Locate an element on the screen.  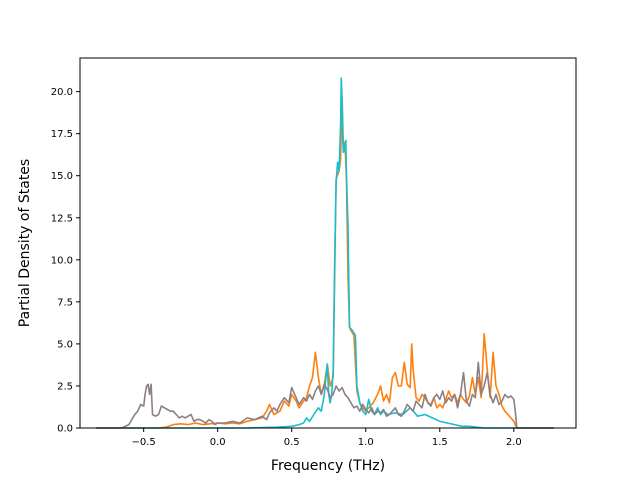
y-tick-label: 17.5 is located at coordinates (62, 134).